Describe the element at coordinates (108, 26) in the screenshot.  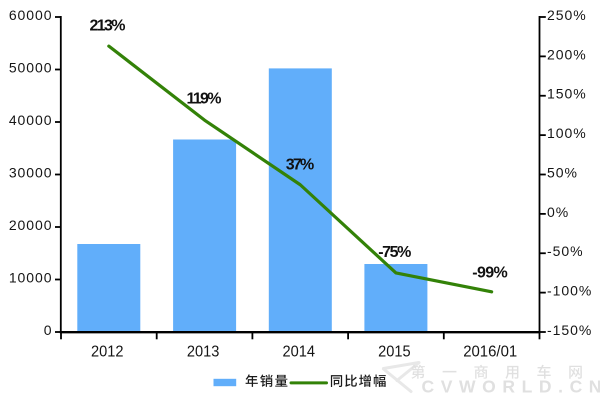
I see `svg-text: 213%` at that location.